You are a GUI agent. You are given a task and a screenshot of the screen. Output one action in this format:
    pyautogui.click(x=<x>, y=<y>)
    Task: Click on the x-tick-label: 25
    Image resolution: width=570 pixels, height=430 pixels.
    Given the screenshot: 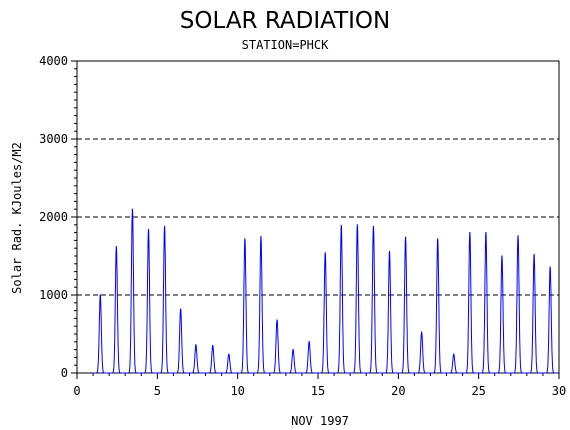 What is the action you would take?
    pyautogui.click(x=478, y=391)
    